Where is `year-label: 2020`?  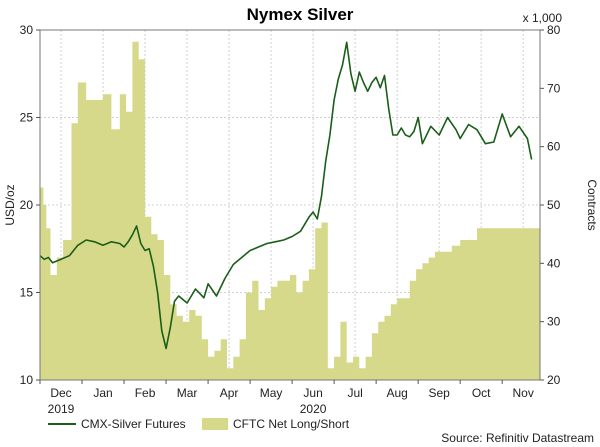 year-label: 2020 is located at coordinates (313, 409).